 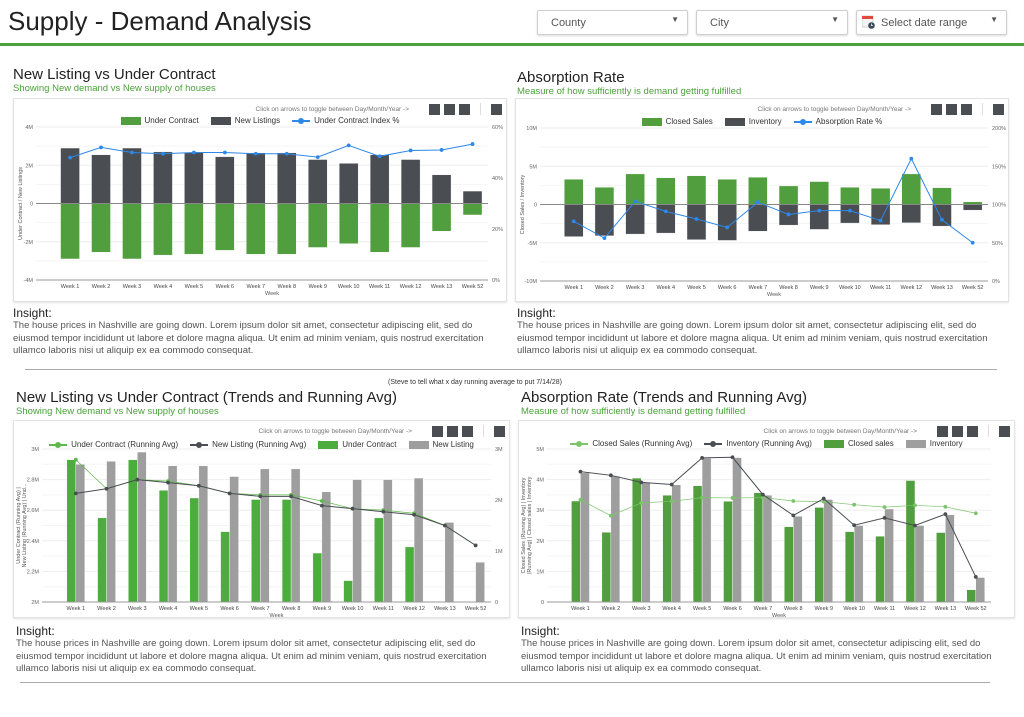 I want to click on x-tick-label: Week 52, so click(x=976, y=609).